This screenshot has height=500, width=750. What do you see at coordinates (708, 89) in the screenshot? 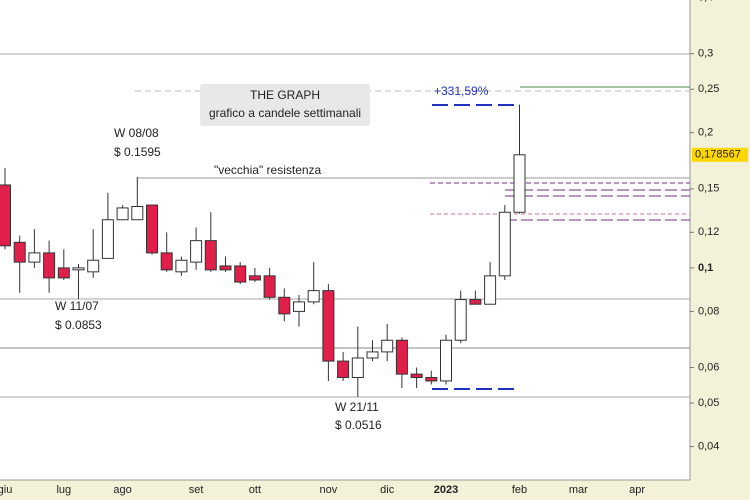
I see `y-tick-label: 0,25` at bounding box center [708, 89].